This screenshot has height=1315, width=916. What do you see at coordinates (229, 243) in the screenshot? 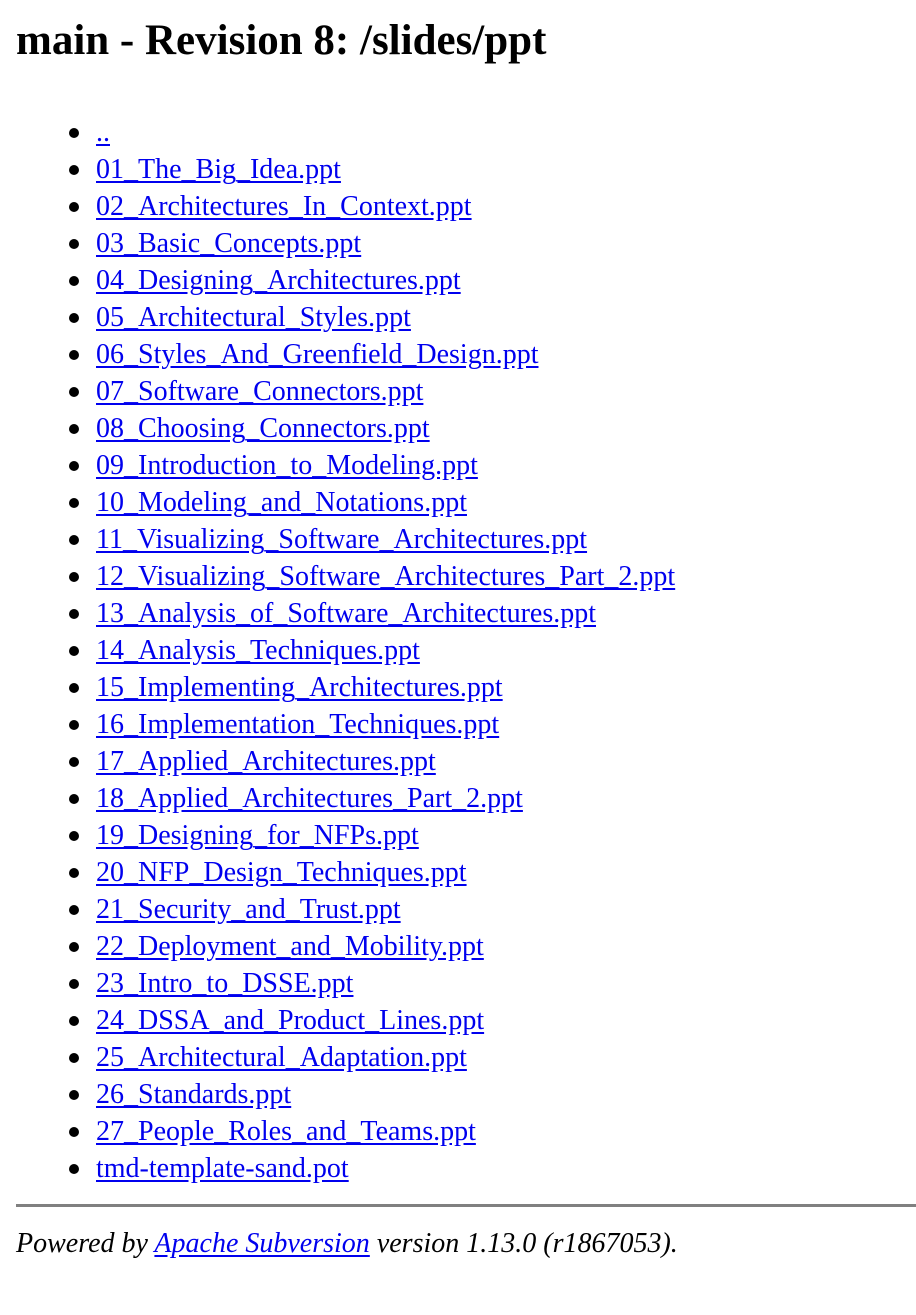
I see `file-link: 03_Basic_Concepts.ppt` at bounding box center [229, 243].